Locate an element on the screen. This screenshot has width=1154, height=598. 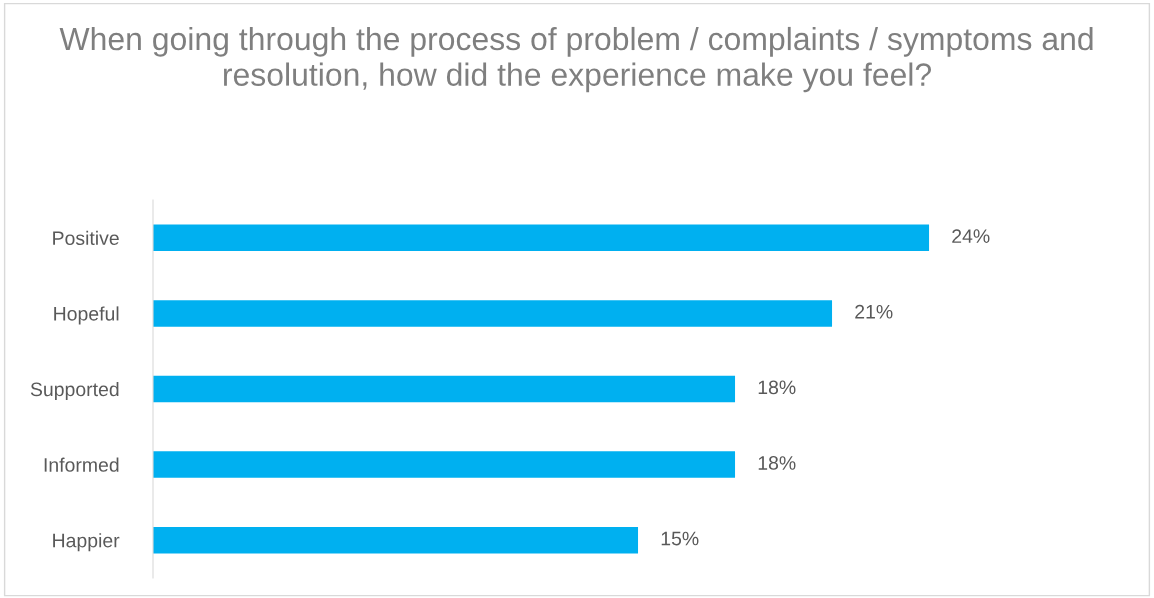
chart-title: When going through the process of problem / complaints / symptoms and resolution, how did the experience make you feel? is located at coordinates (576, 59).